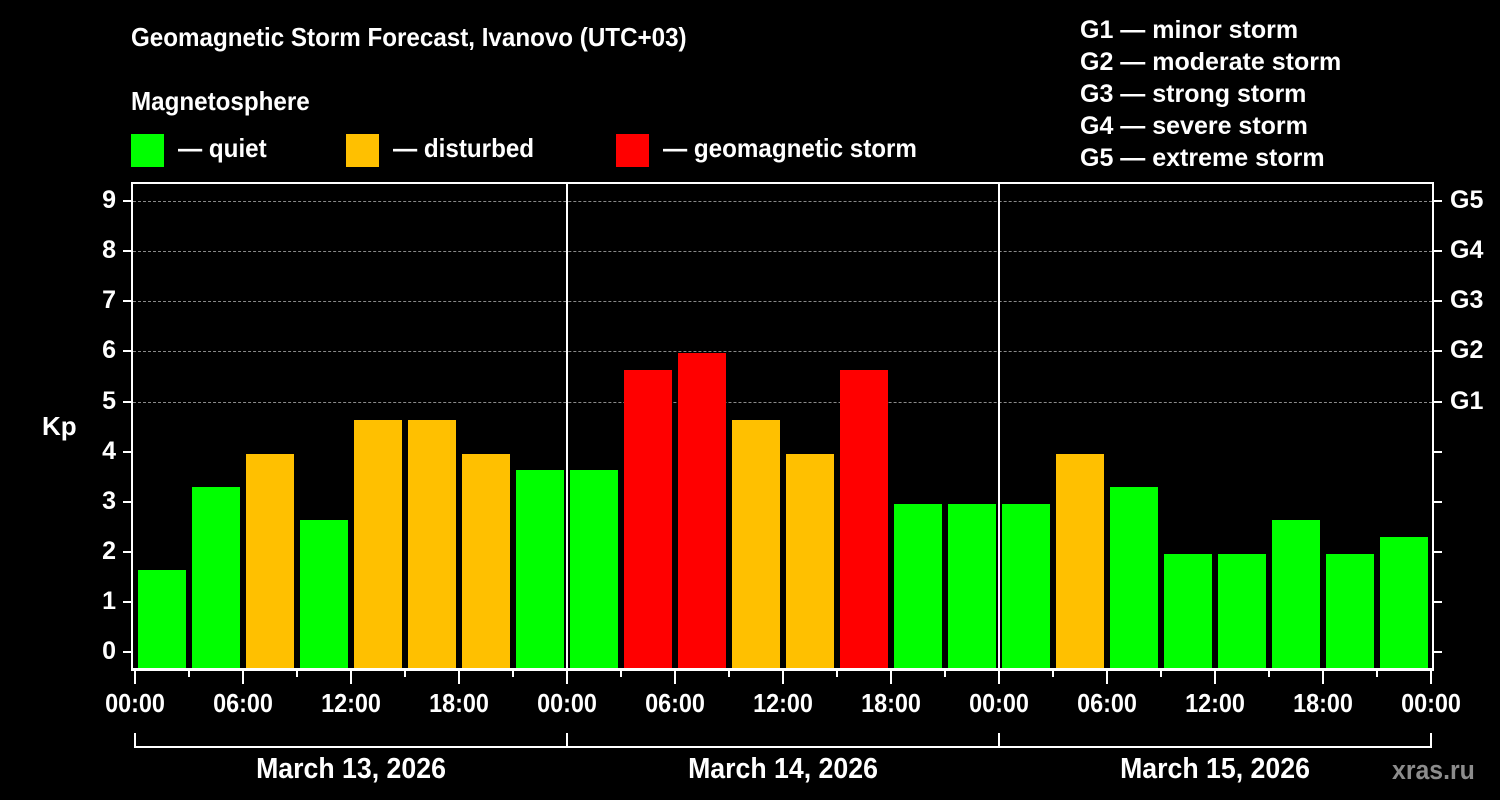 Image resolution: width=1500 pixels, height=800 pixels. What do you see at coordinates (59, 426) in the screenshot?
I see `y-axis-label: Kp` at bounding box center [59, 426].